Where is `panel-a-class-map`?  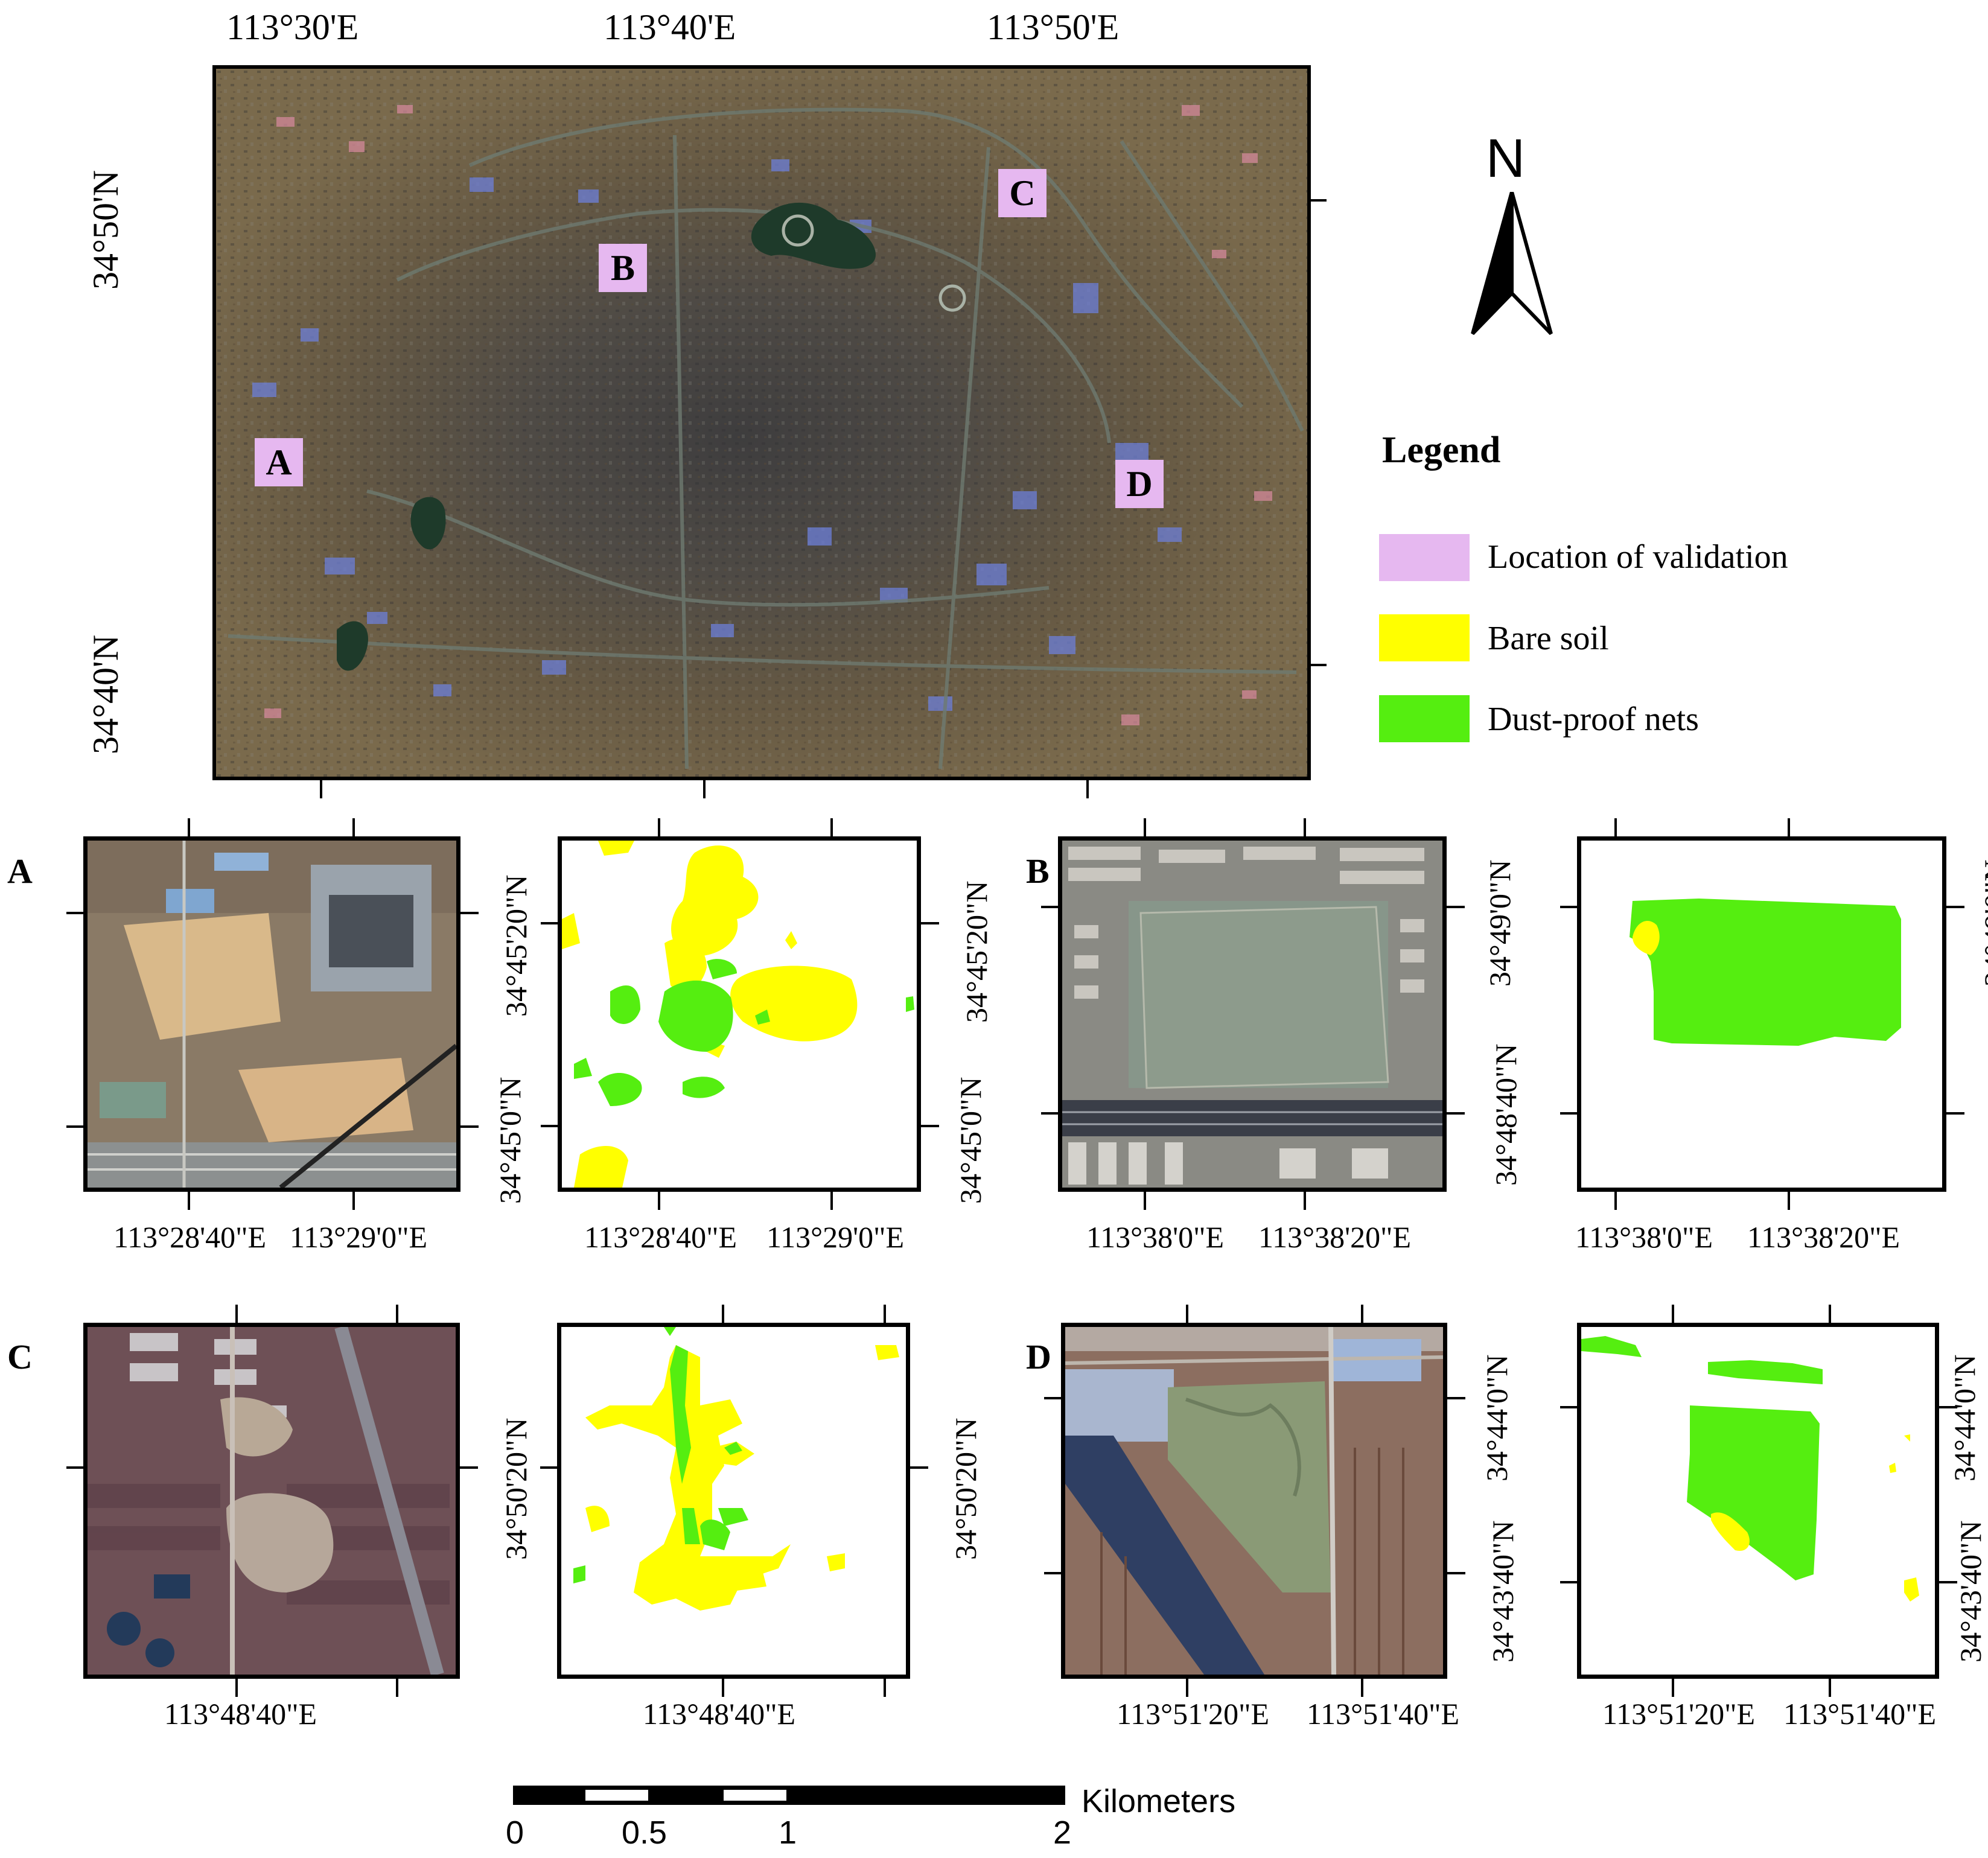 panel-a-class-map is located at coordinates (739, 1014).